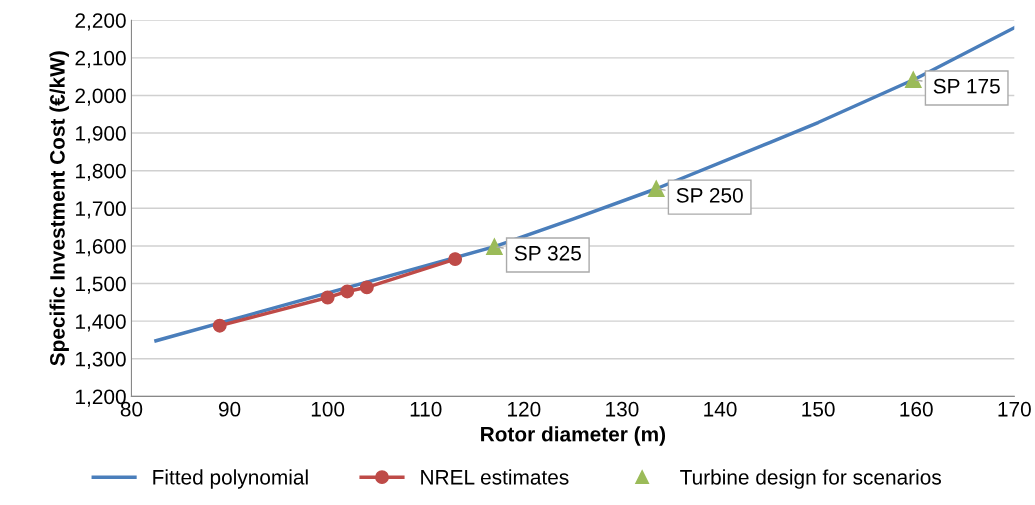 This screenshot has width=1035, height=505. Describe the element at coordinates (100, 97) in the screenshot. I see `y-tick-label: 2,000` at that location.